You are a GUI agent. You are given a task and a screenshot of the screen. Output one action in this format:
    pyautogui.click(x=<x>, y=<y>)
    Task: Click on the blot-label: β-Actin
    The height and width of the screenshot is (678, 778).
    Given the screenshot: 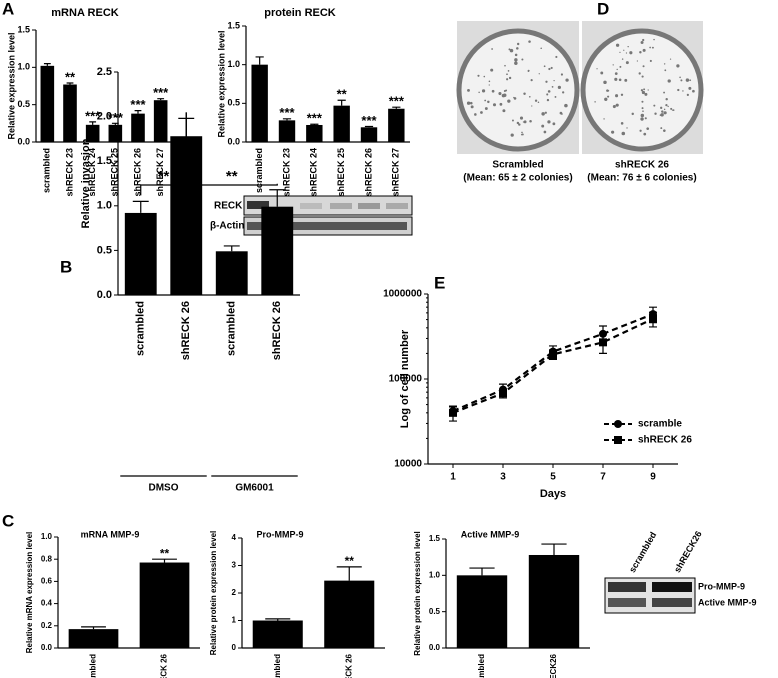 What is the action you would take?
    pyautogui.click(x=227, y=226)
    